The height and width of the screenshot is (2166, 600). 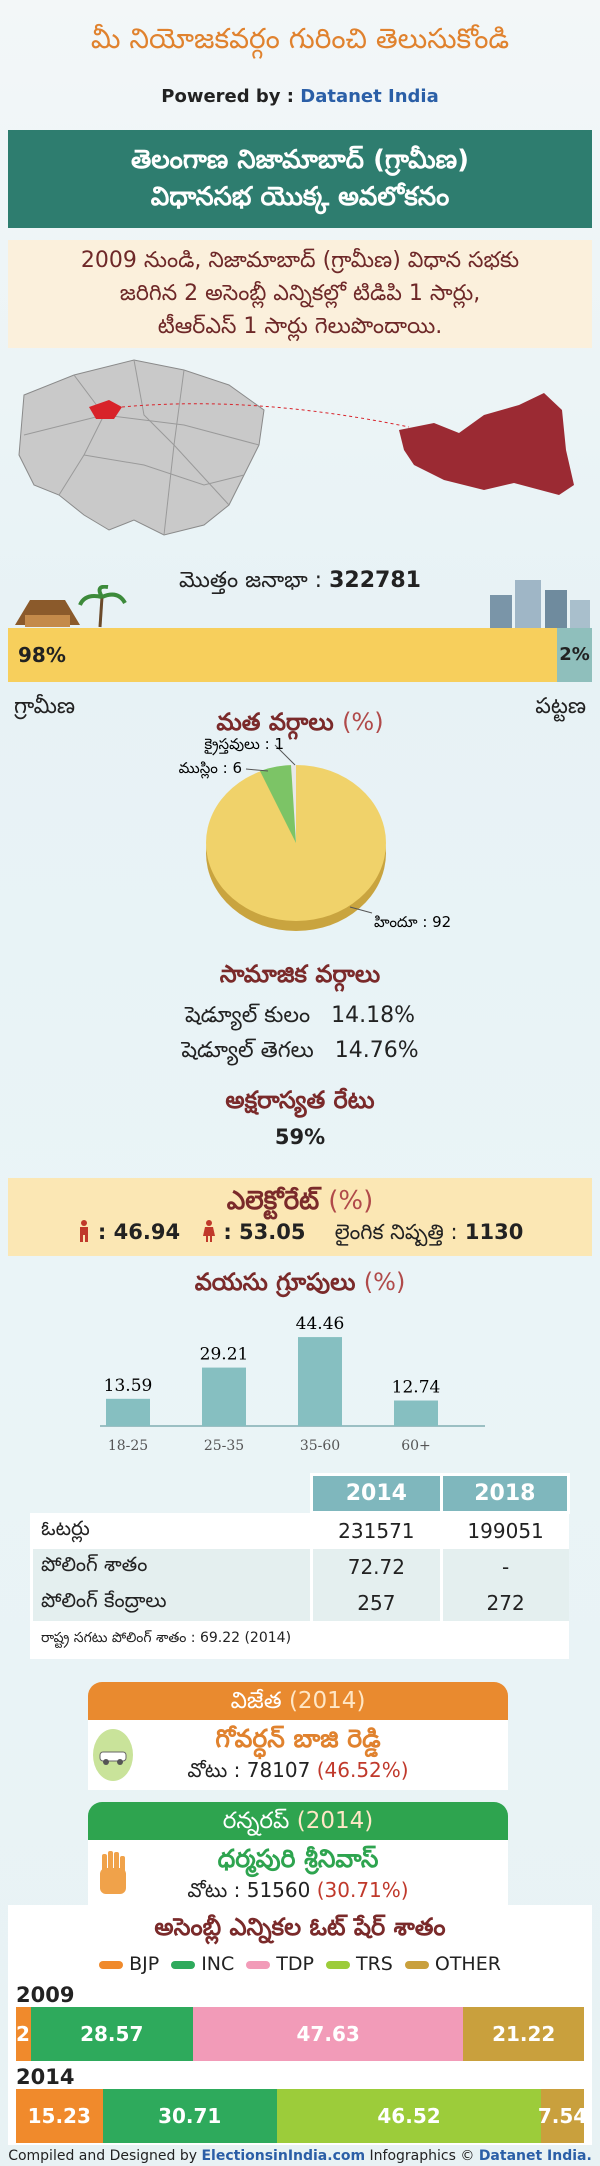 I want to click on literacy-value: 59%, so click(x=300, y=1137).